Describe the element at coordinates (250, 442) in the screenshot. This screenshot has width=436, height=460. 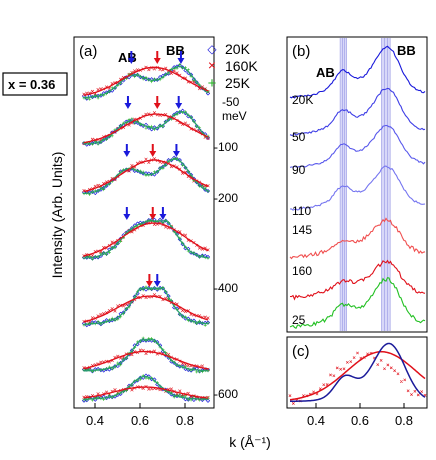
I see `x-axis-label: k (Å⁻¹)` at that location.